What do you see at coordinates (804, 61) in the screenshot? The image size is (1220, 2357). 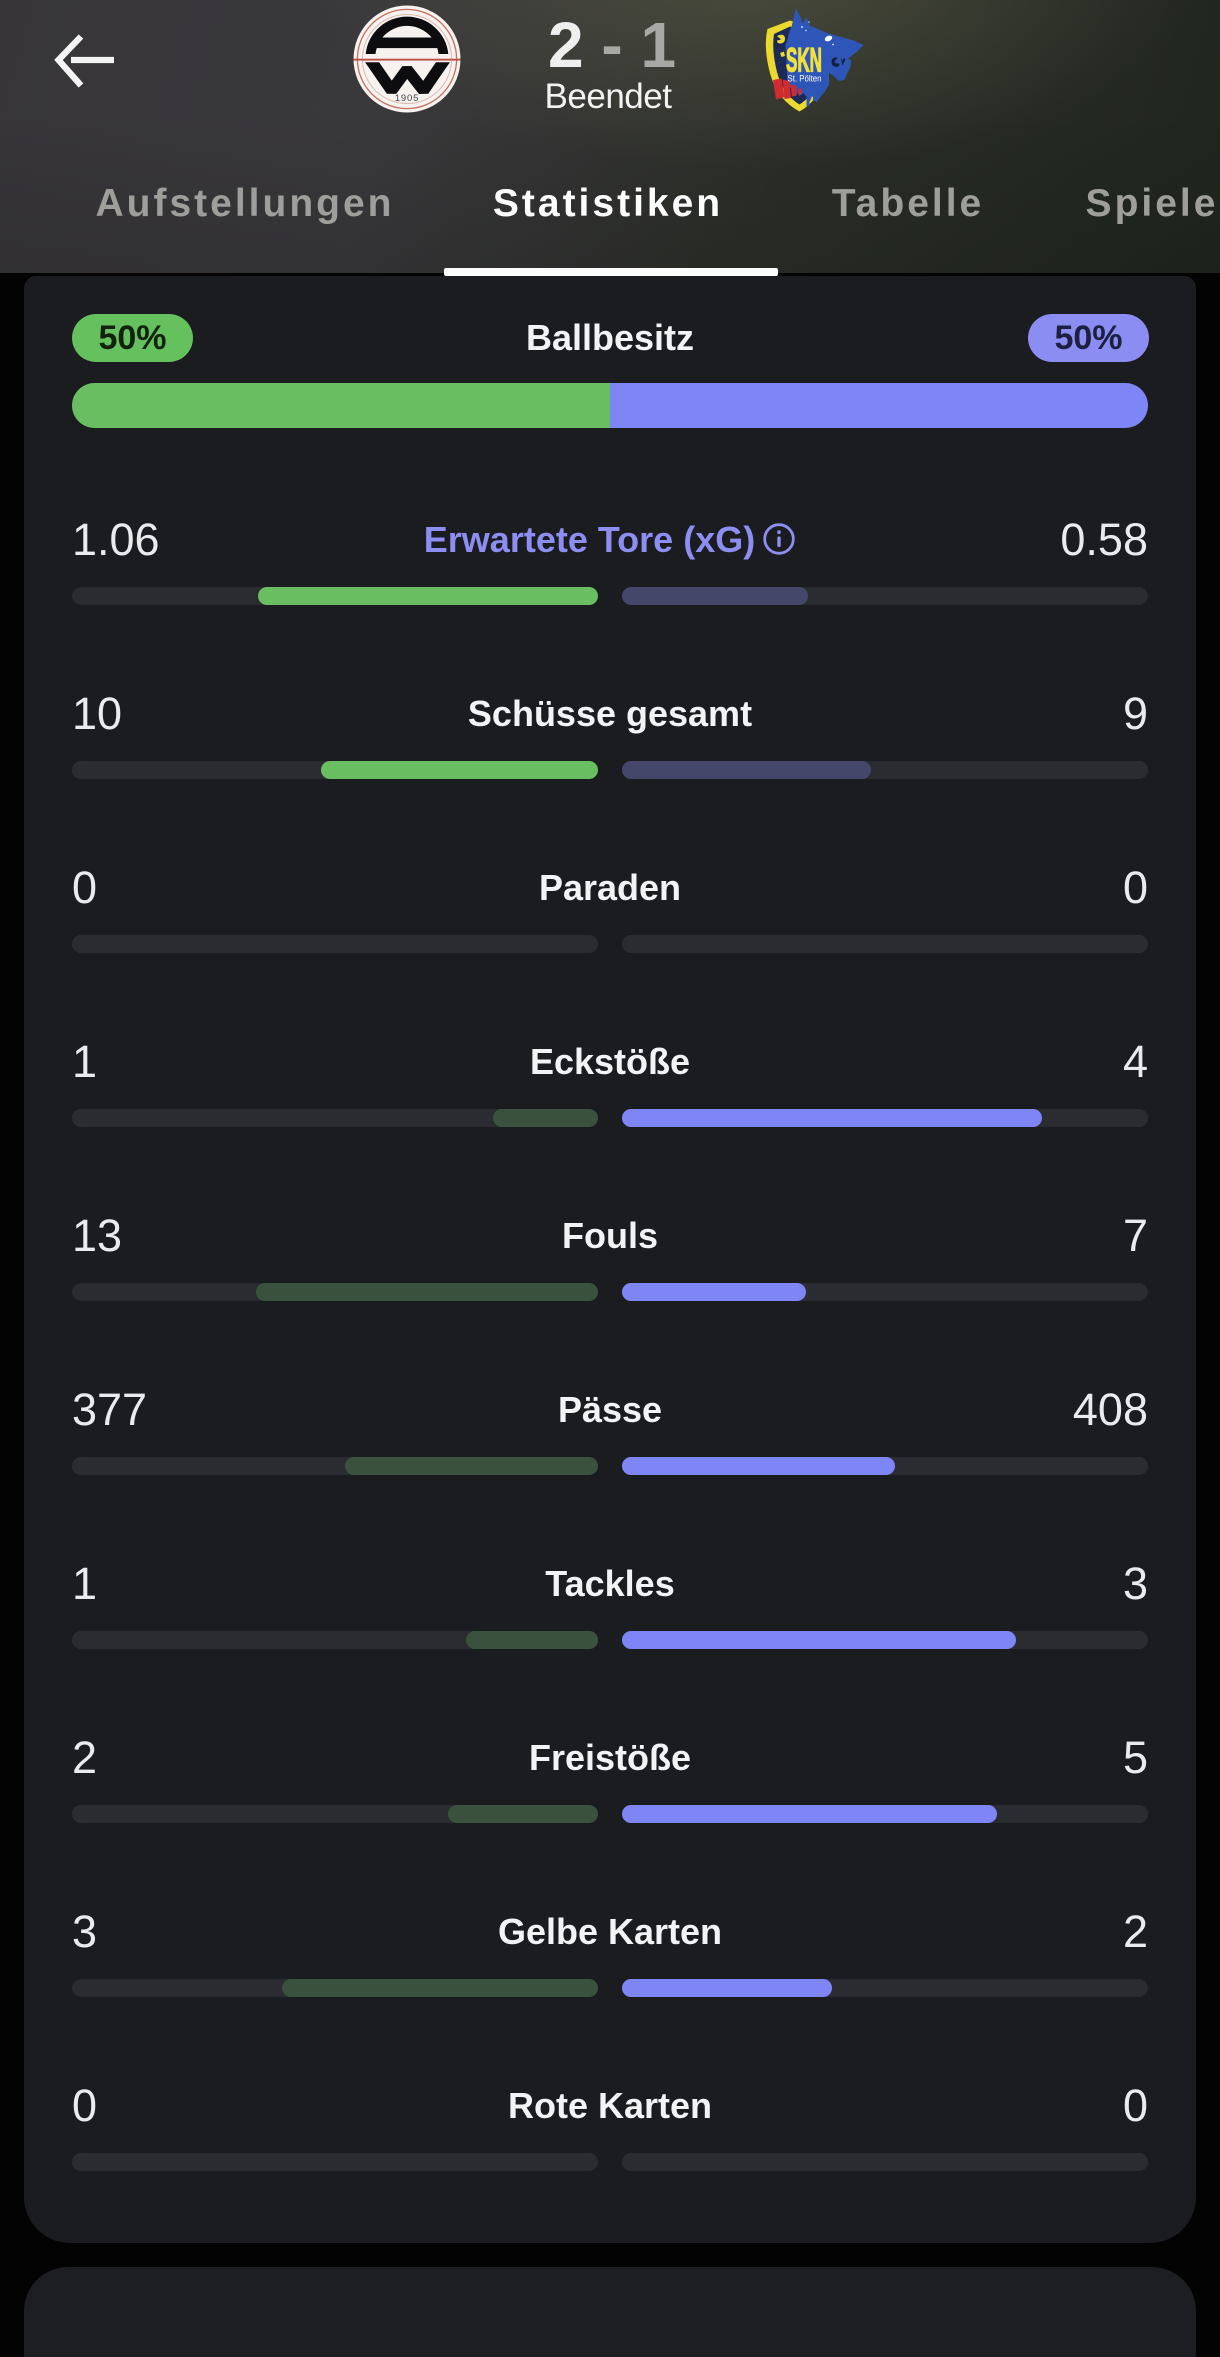 I see `svg-text: SKN` at bounding box center [804, 61].